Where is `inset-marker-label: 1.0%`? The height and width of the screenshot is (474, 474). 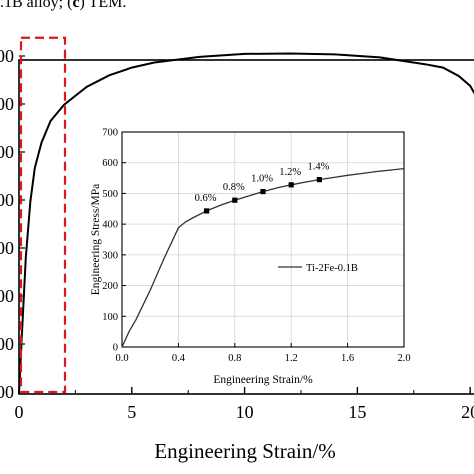
inset-marker-label: 1.0% is located at coordinates (262, 179).